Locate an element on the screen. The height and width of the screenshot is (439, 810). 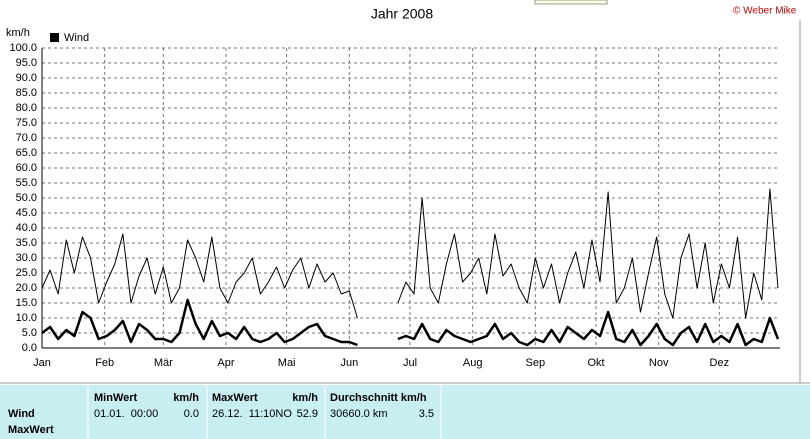
y-tick-label: 0.0 is located at coordinates (29, 348).